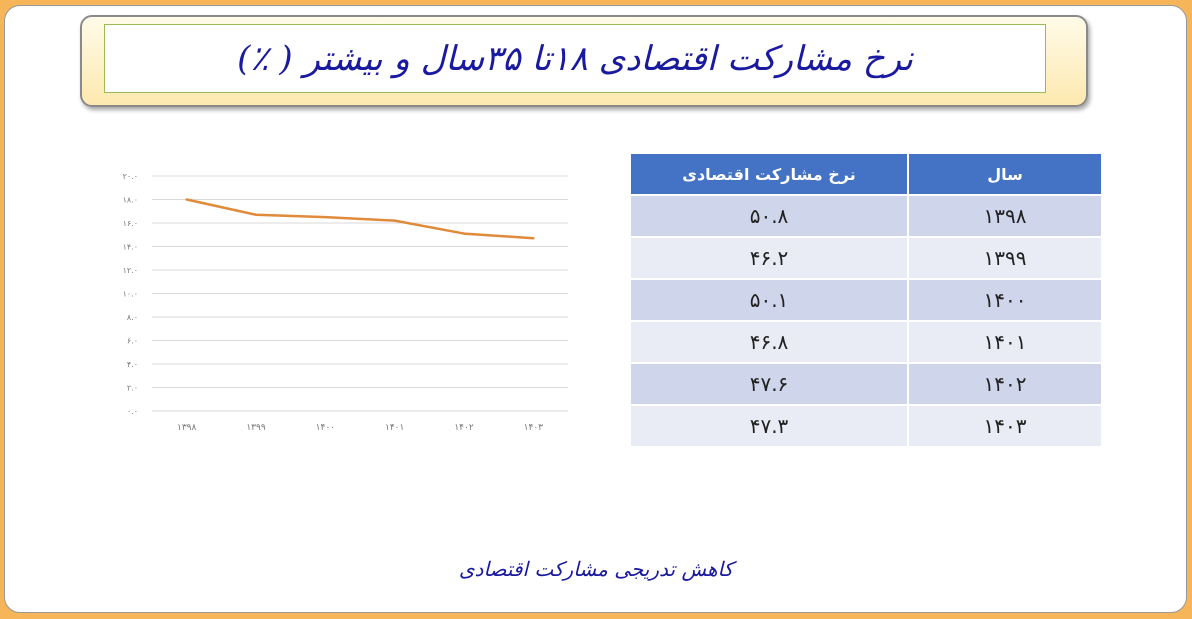 This screenshot has width=1192, height=619. What do you see at coordinates (596, 569) in the screenshot?
I see `footnote: کاهش تدریجی مشارکت اقتصادی` at bounding box center [596, 569].